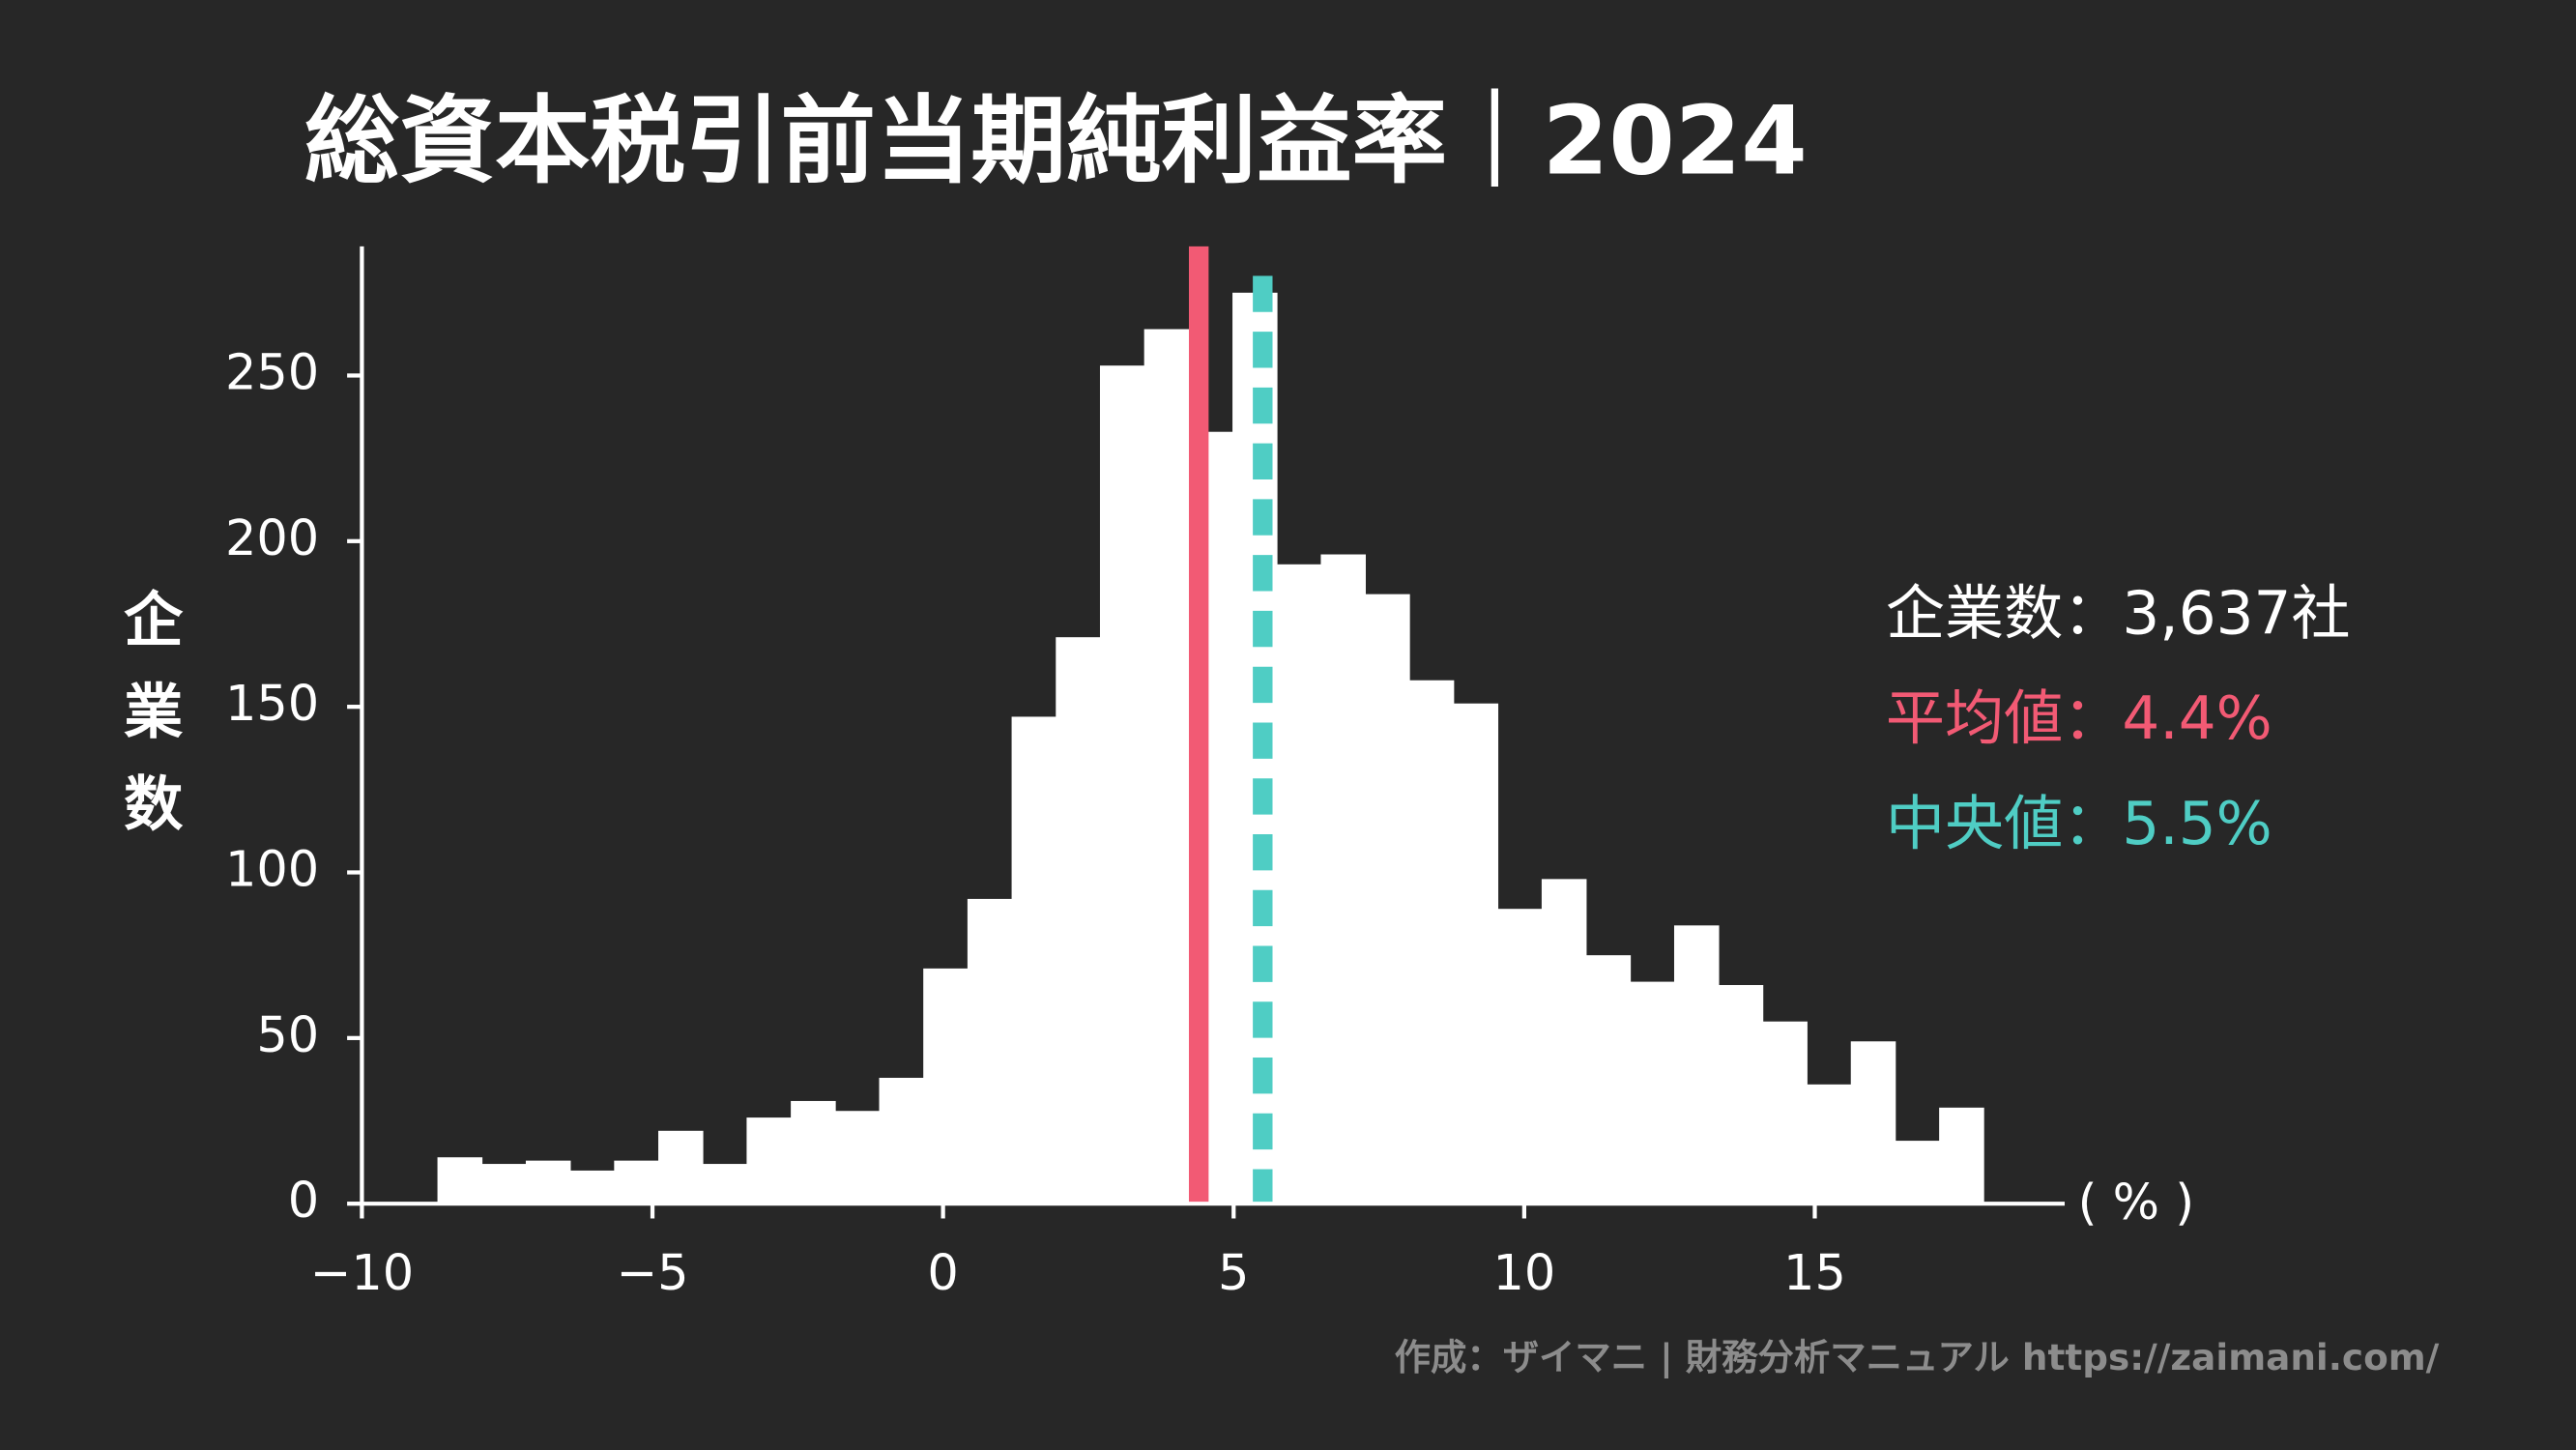 This screenshot has width=2576, height=1450. Describe the element at coordinates (2079, 824) in the screenshot. I see `median-annotation: 中央値：5.5%` at that location.